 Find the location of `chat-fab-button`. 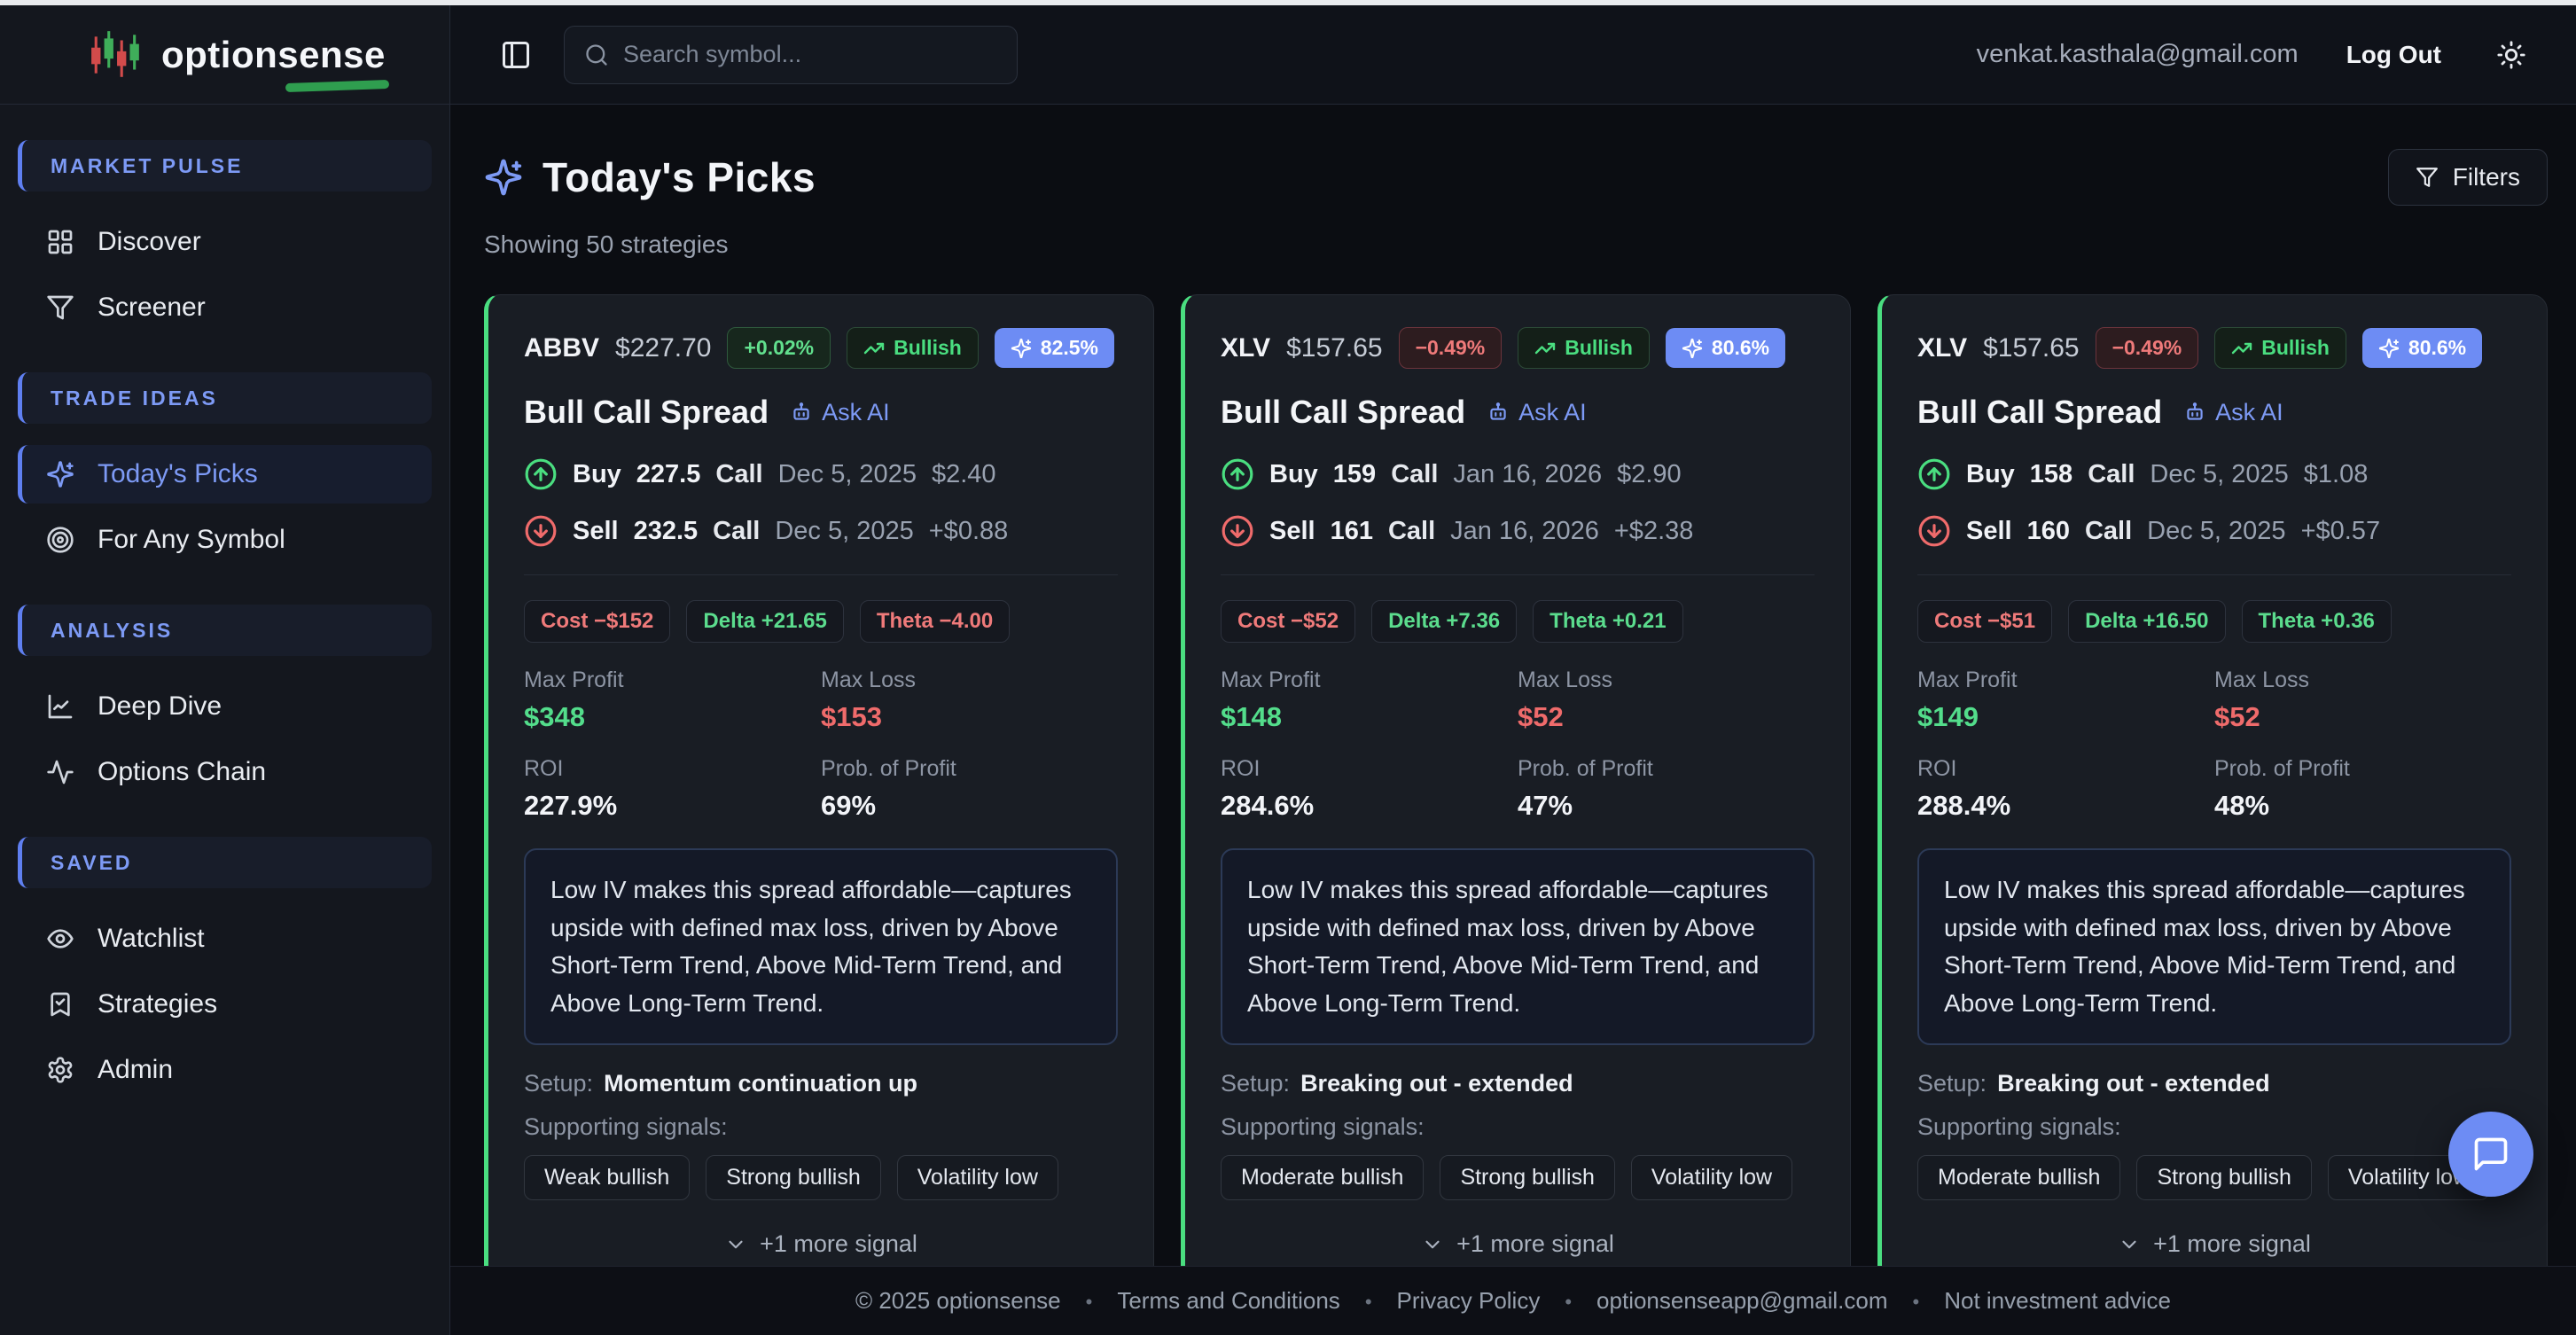

chat-fab-button is located at coordinates (2490, 1154).